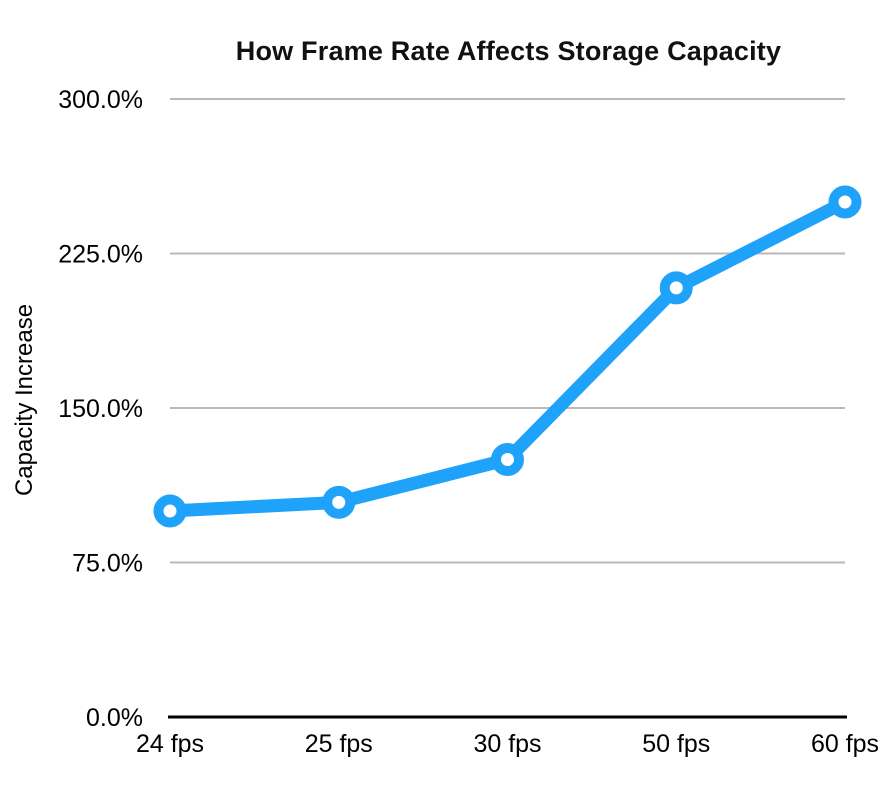 This screenshot has width=892, height=786. Describe the element at coordinates (100, 255) in the screenshot. I see `y-tick-label: 225.0%` at that location.